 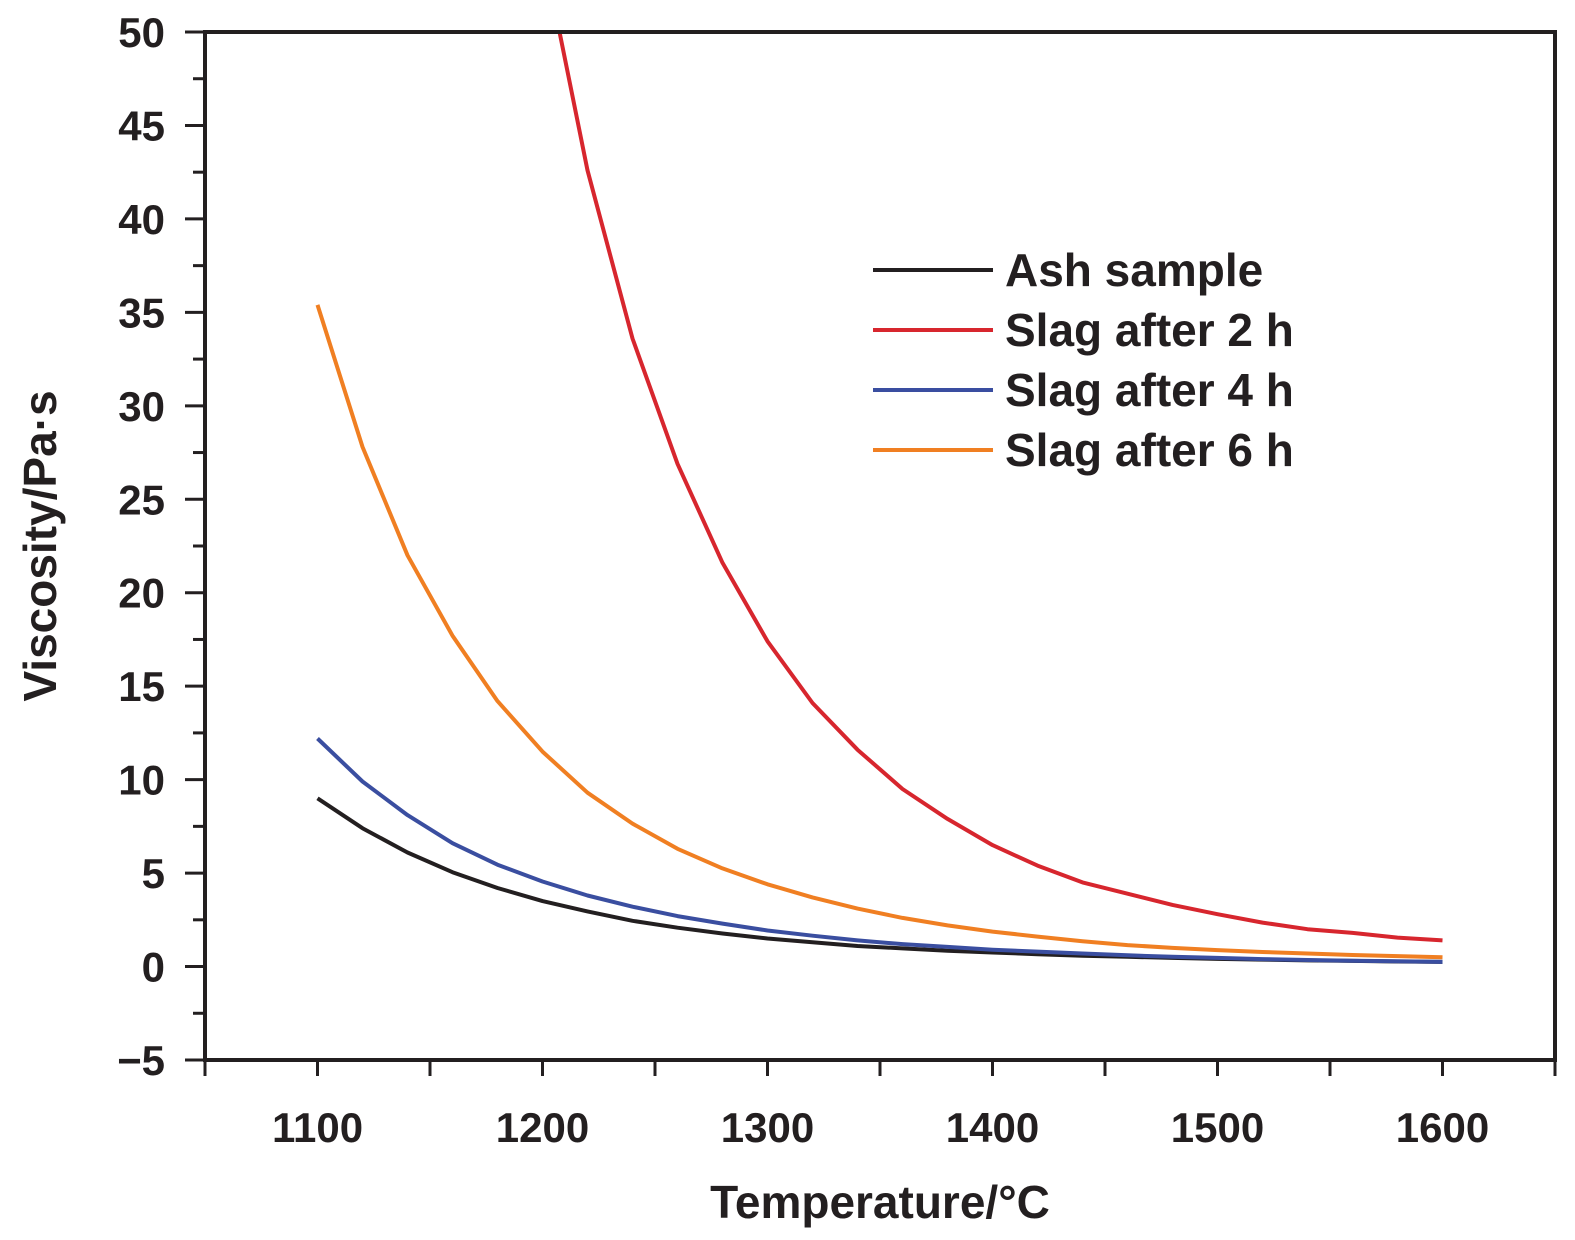 What do you see at coordinates (141, 780) in the screenshot?
I see `y-tick-label: 10` at bounding box center [141, 780].